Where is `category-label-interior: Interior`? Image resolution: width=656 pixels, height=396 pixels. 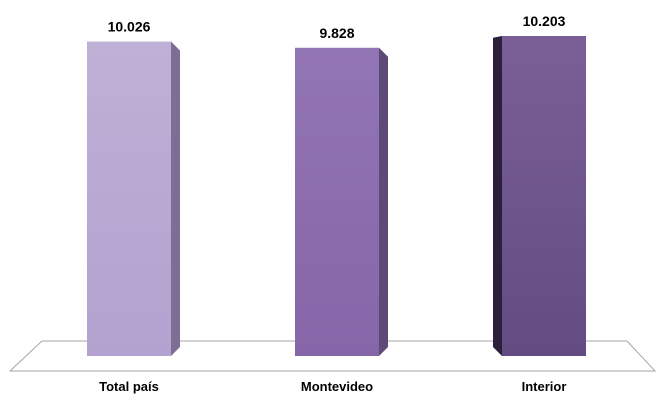
category-label-interior: Interior is located at coordinates (544, 386).